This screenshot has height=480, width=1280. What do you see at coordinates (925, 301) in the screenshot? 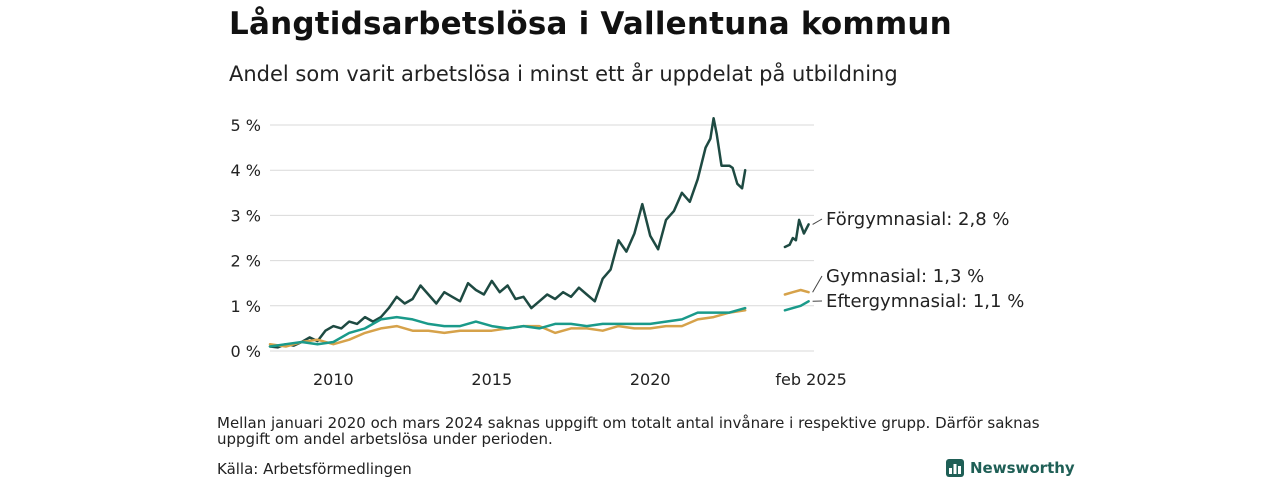
I see `series-label: Eftergymnasial: 1,1 %` at bounding box center [925, 301].